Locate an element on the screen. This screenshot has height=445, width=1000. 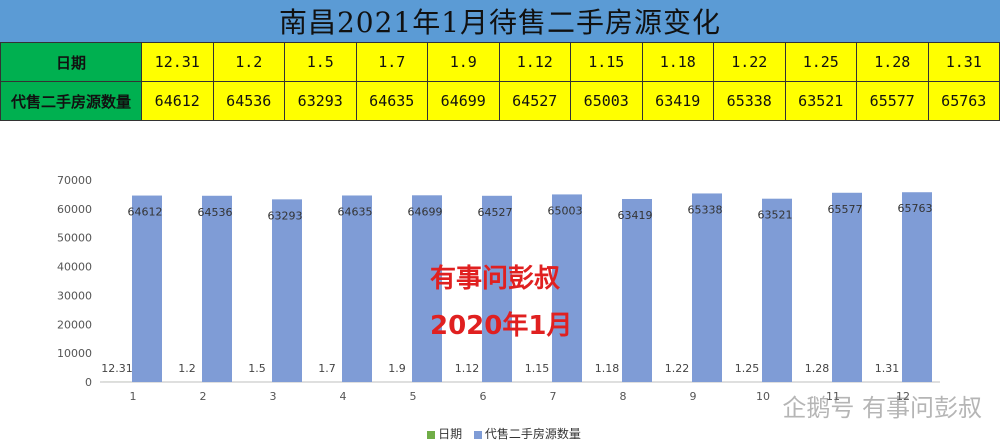
data-label-count: 65763 is located at coordinates (915, 208).